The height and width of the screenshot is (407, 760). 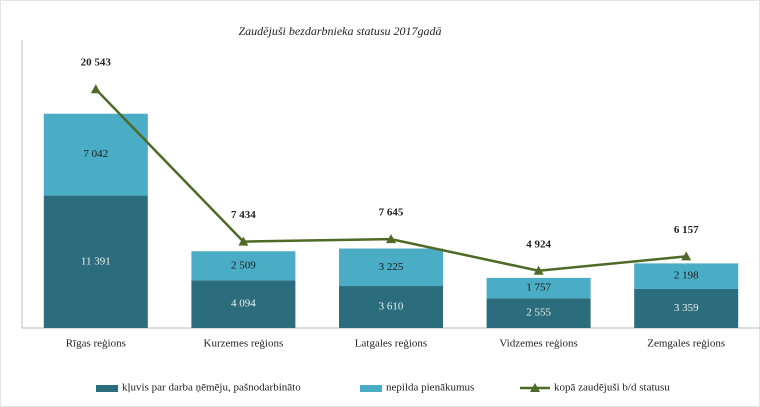 I want to click on legend-label: kopā zaudējuši b/d statusu, so click(x=612, y=388).